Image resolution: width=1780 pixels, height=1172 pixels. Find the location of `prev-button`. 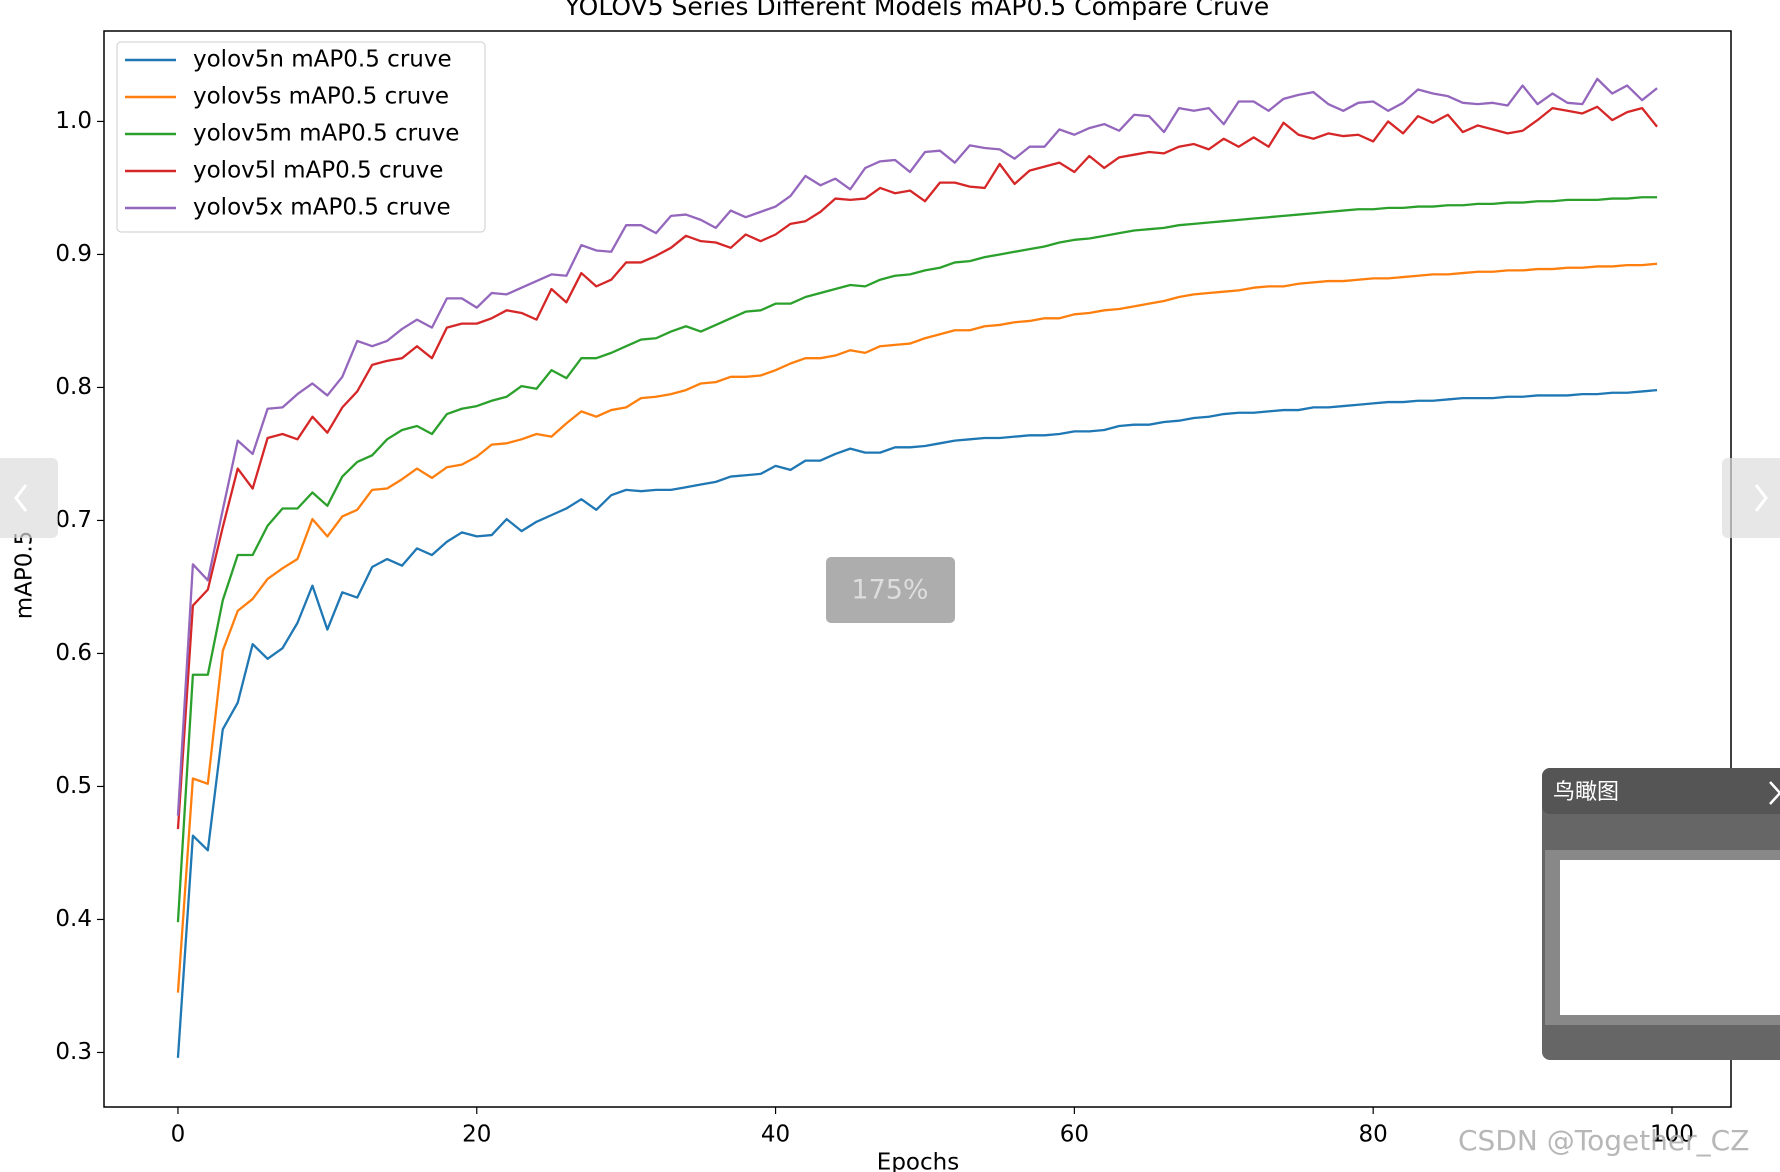

prev-button is located at coordinates (29, 498).